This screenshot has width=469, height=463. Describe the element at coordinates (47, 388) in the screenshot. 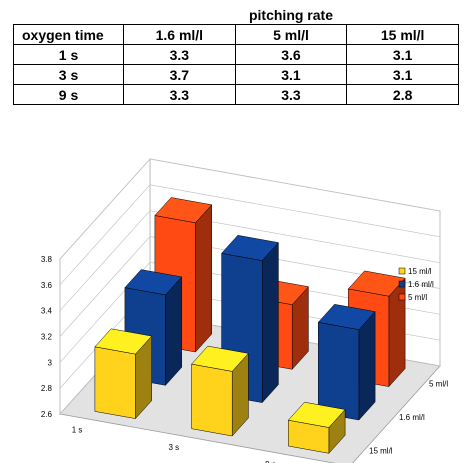

I see `y-tick-label: 2.8` at that location.